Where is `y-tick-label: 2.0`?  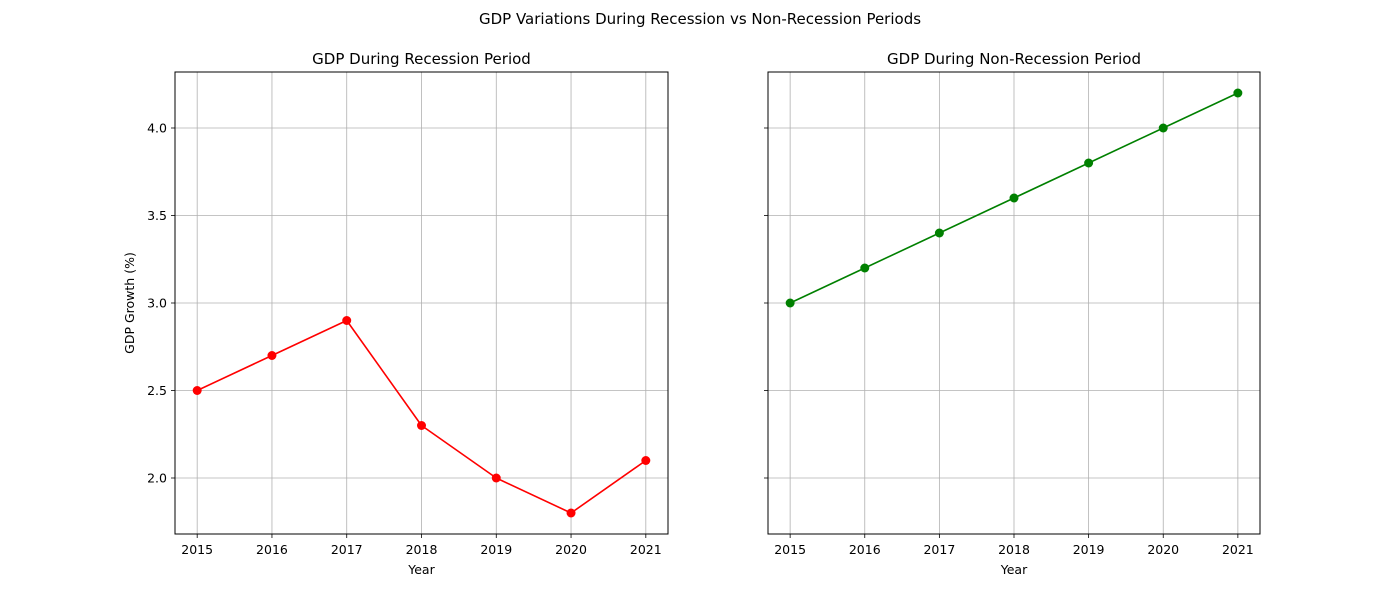
y-tick-label: 2.0 is located at coordinates (157, 478).